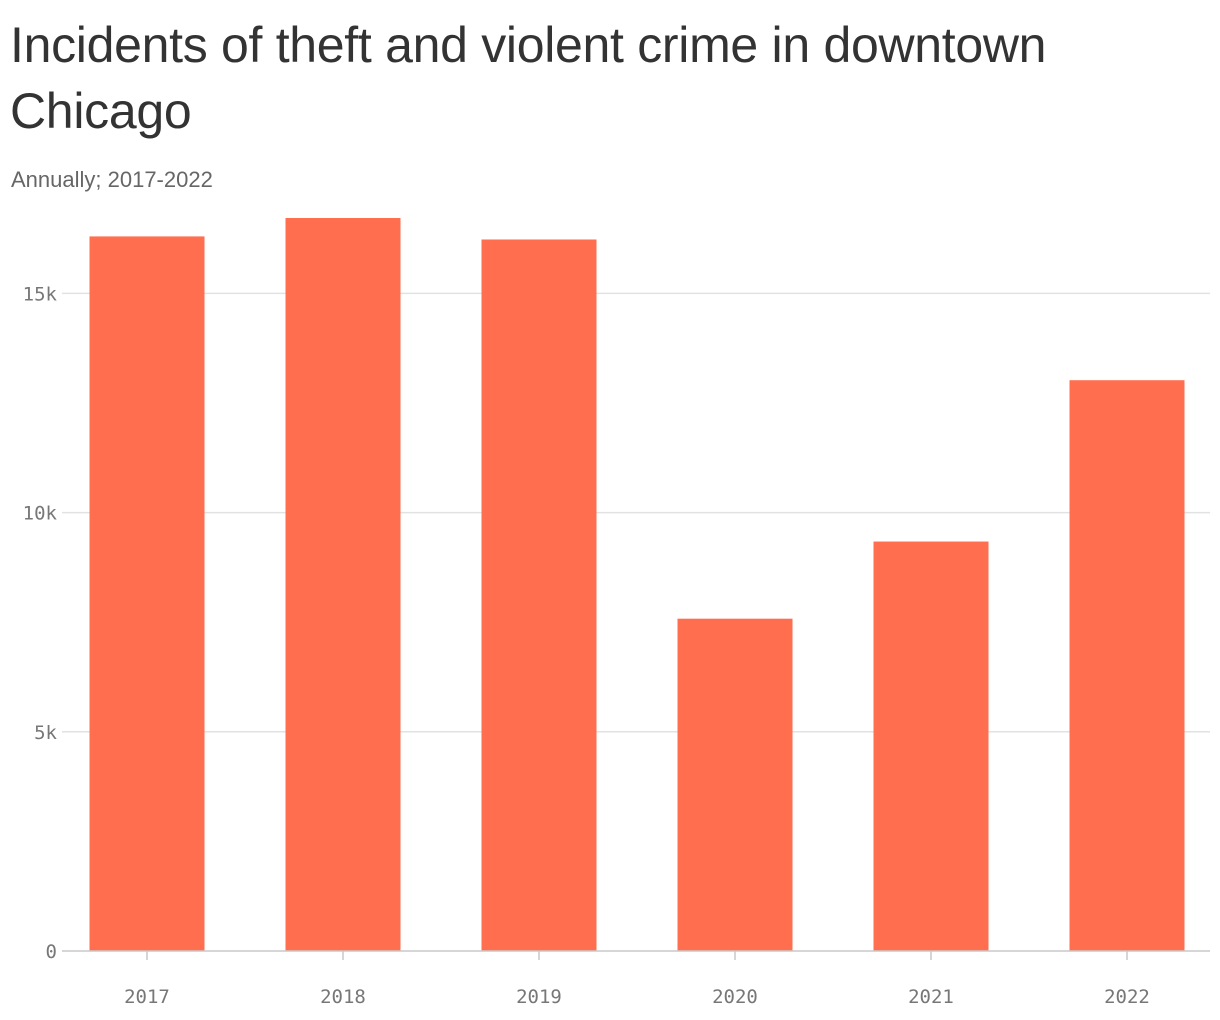 This screenshot has height=1020, width=1220. Describe the element at coordinates (51, 952) in the screenshot. I see `y-tick-label: 0` at that location.